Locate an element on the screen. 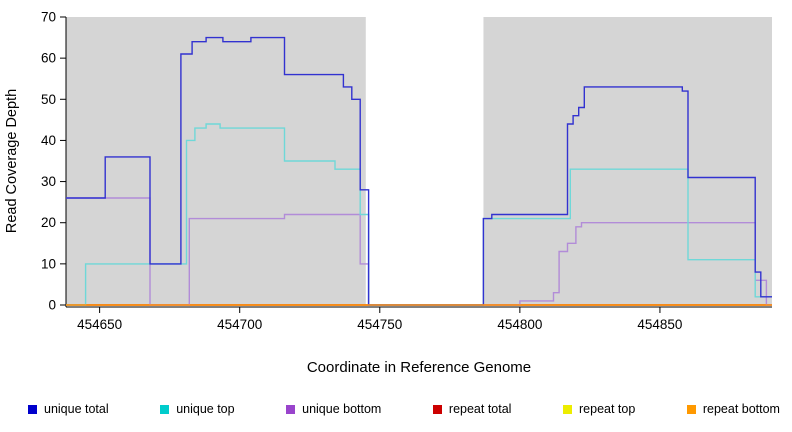 The height and width of the screenshot is (432, 792). legend-item-unique-total: unique total is located at coordinates (68, 409).